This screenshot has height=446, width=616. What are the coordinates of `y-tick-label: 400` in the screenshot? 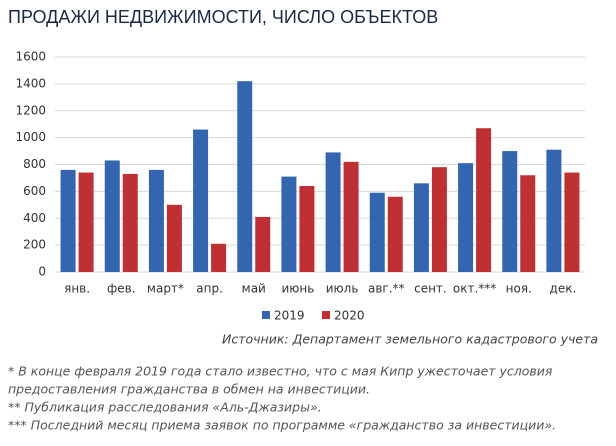 It's located at (34, 218).